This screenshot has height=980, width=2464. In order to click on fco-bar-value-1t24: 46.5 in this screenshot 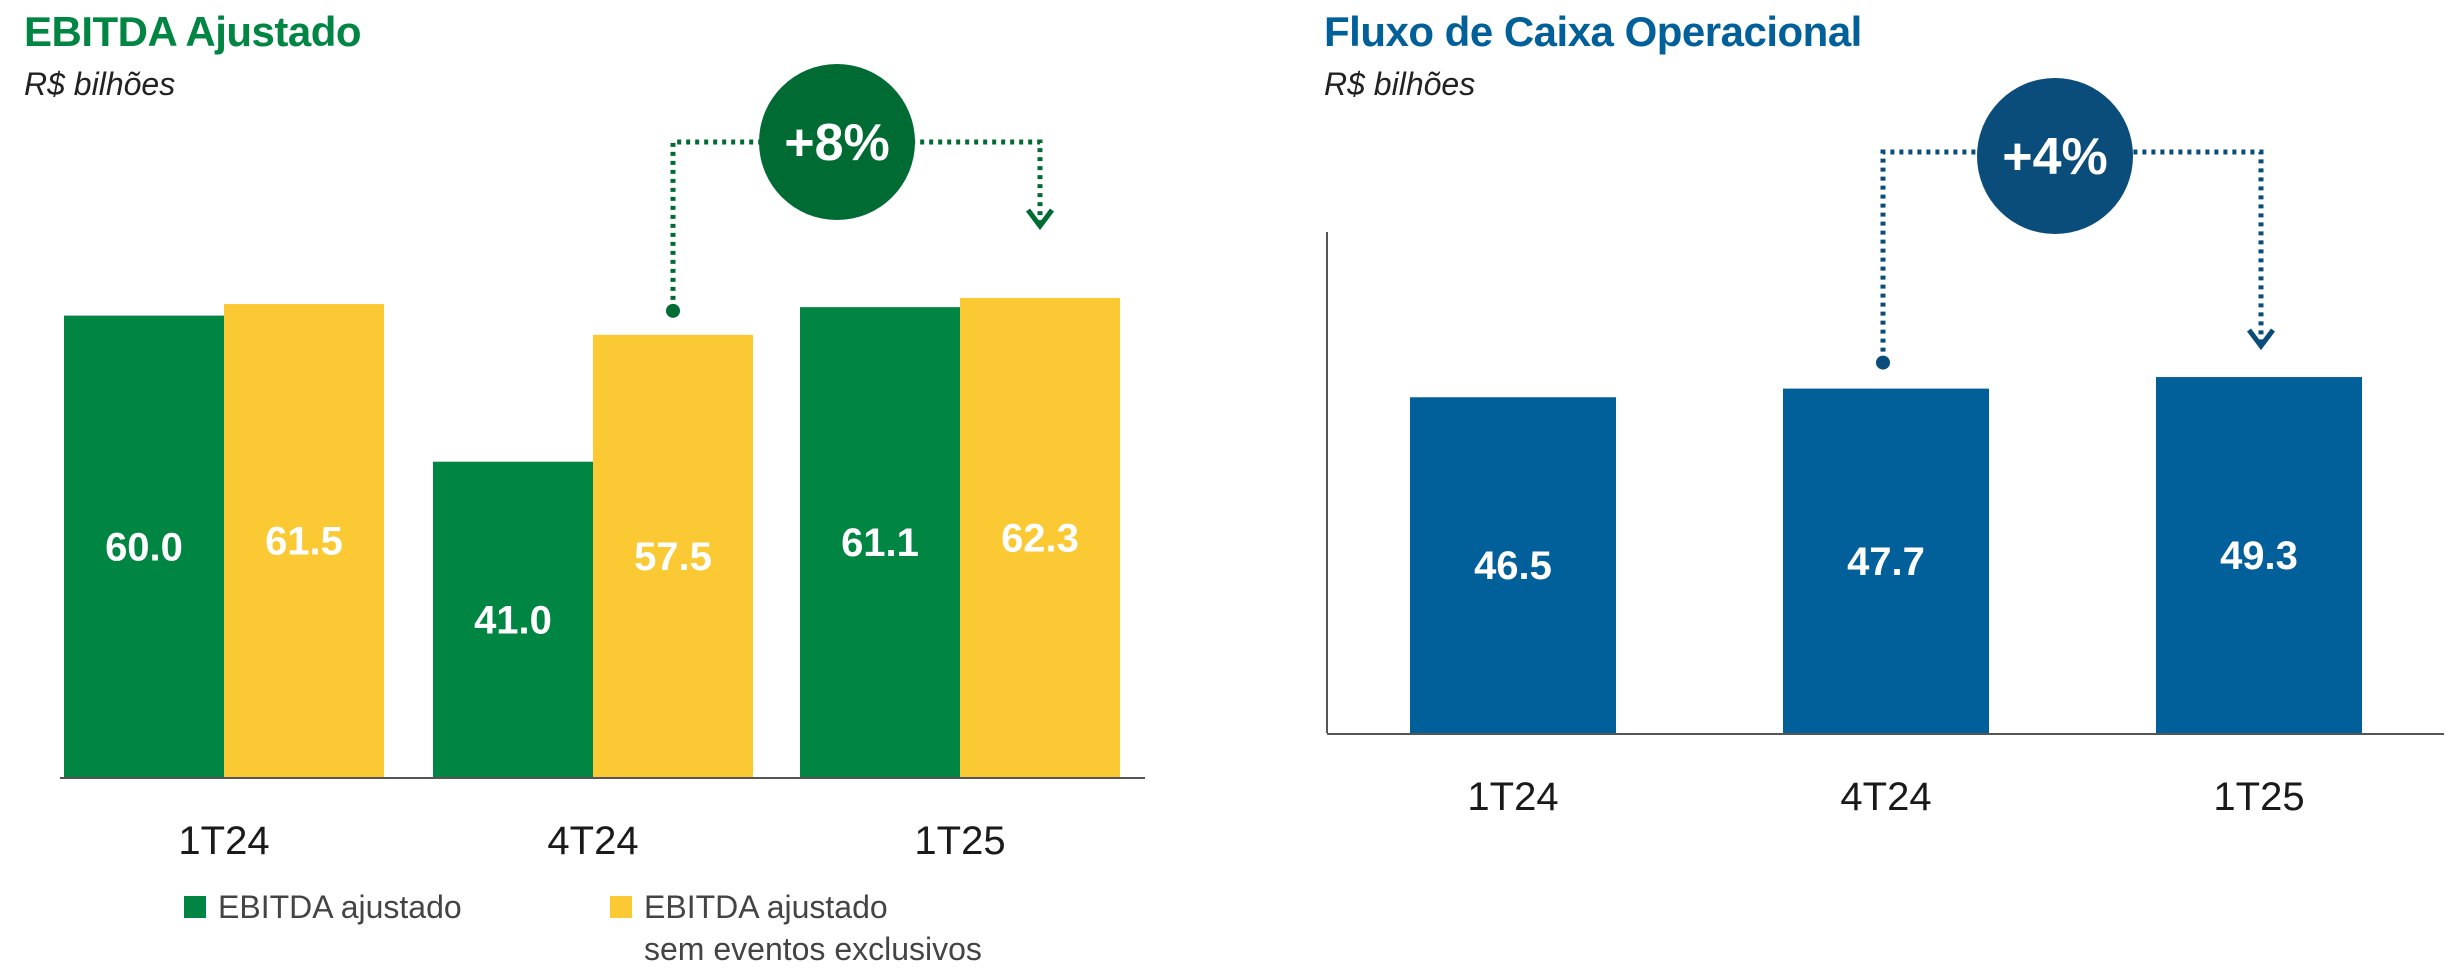, I will do `click(1513, 566)`.